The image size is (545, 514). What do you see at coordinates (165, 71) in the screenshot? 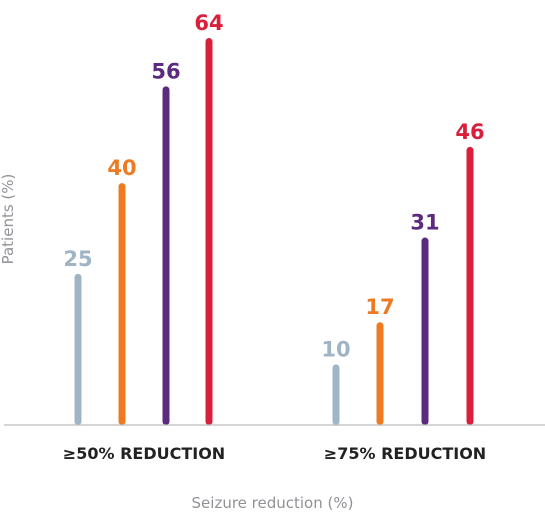
I see `bar-value-label: 56` at bounding box center [165, 71].